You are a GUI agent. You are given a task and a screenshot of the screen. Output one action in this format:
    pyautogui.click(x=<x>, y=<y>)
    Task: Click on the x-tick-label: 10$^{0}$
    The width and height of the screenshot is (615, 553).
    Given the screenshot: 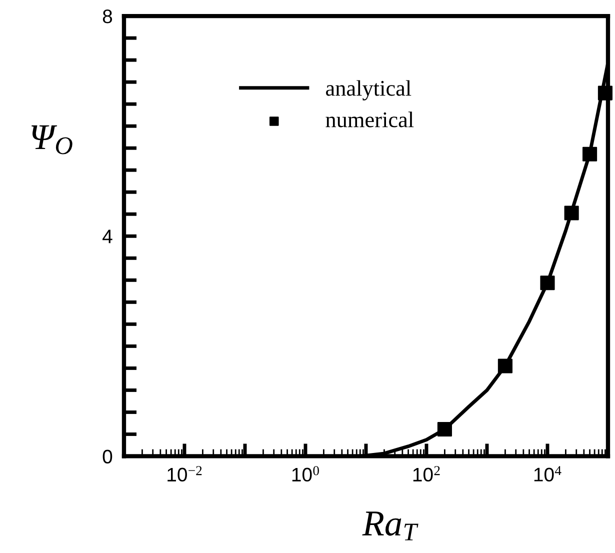 What is the action you would take?
    pyautogui.click(x=305, y=474)
    